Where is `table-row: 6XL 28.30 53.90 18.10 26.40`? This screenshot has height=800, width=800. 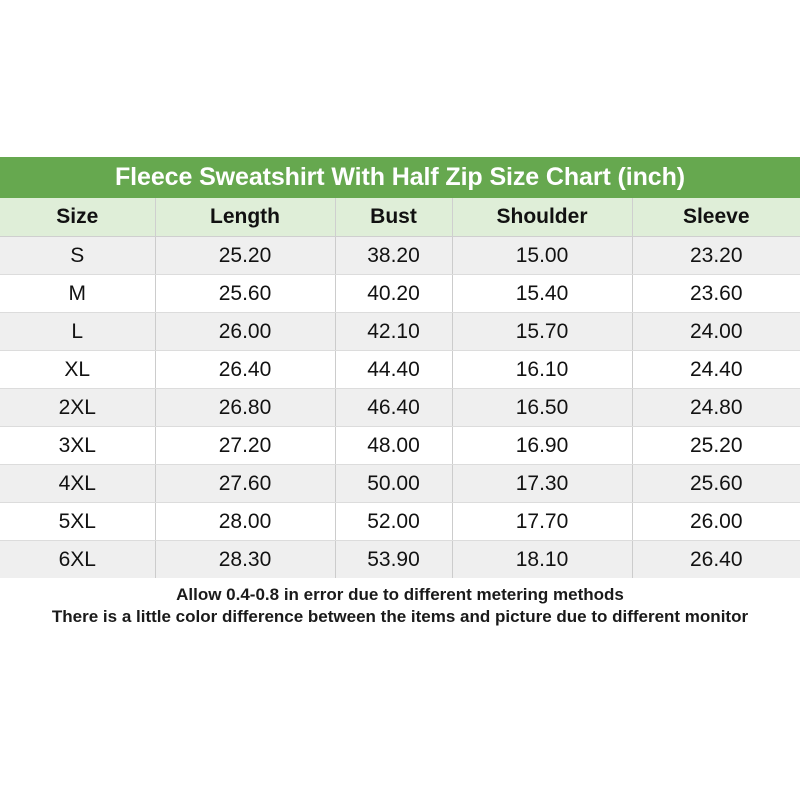
table-row: 6XL 28.30 53.90 18.10 26.40 is located at coordinates (400, 559).